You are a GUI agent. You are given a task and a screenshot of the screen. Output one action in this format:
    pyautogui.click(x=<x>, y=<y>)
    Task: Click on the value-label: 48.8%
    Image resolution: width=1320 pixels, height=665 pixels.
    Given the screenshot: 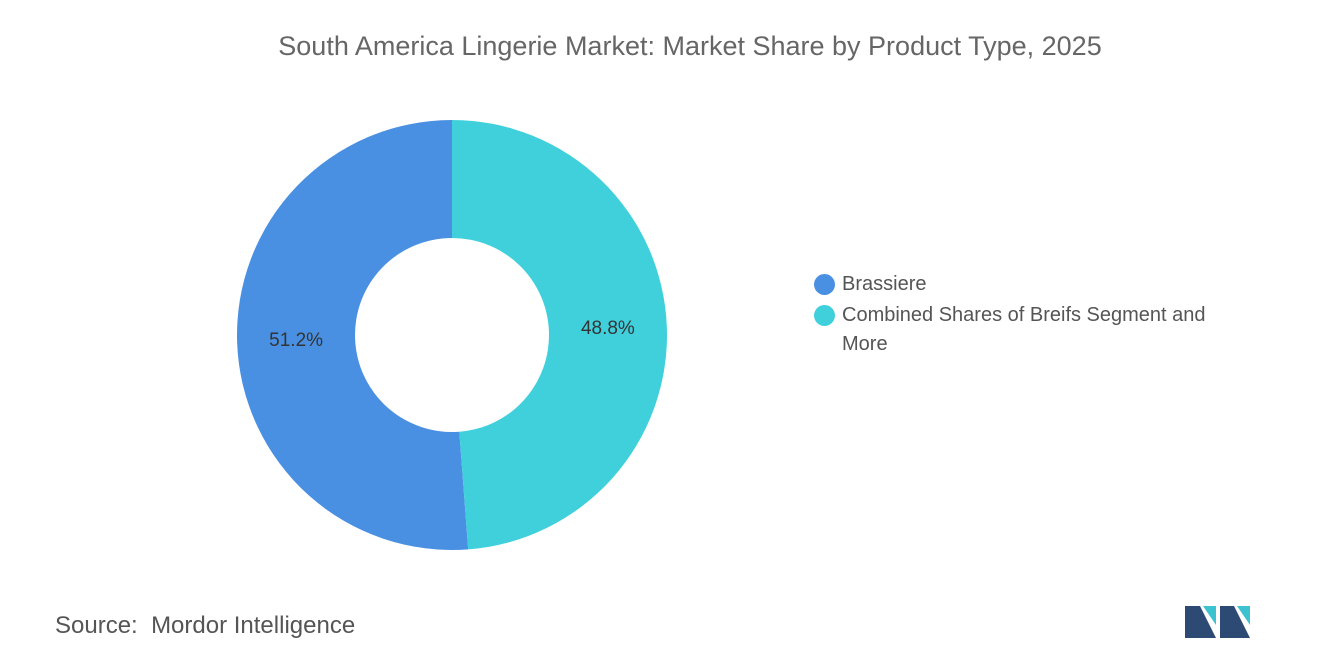 What is the action you would take?
    pyautogui.click(x=608, y=328)
    